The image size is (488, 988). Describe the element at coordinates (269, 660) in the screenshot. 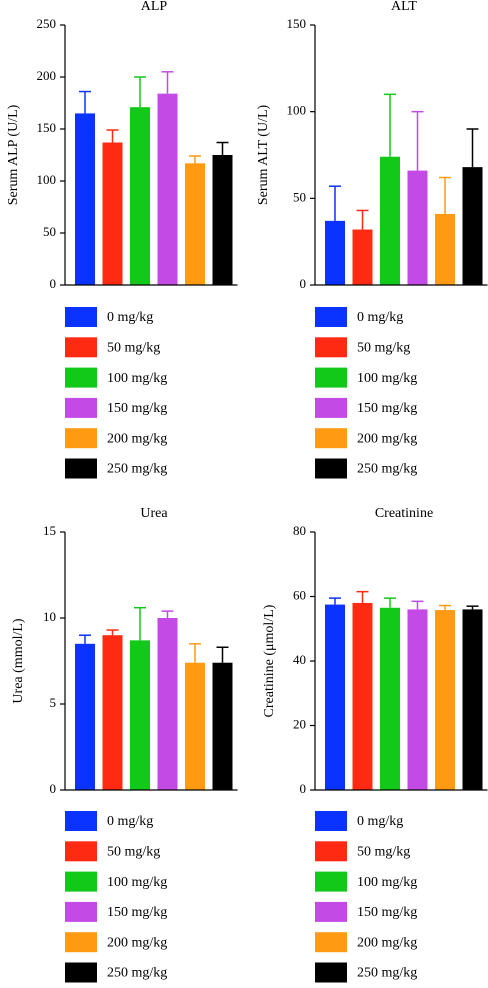

I see `y-axis-label: Creatinine (μmol/L)` at that location.